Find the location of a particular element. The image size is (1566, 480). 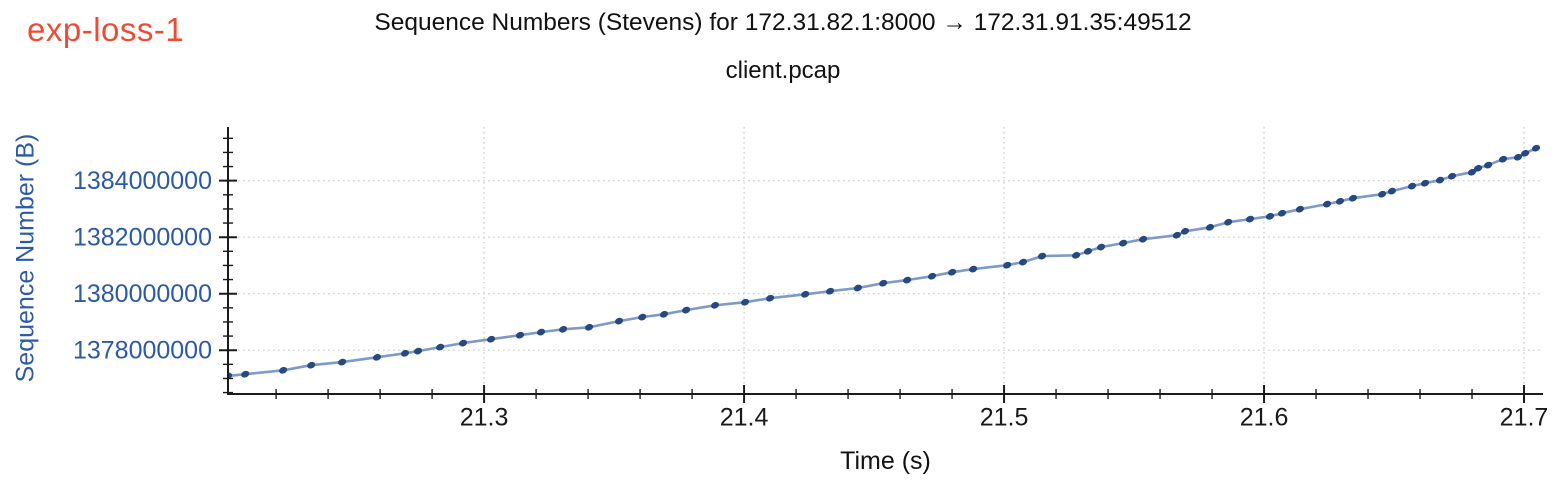

y-tick-label: 1382000000 is located at coordinates (142, 238).